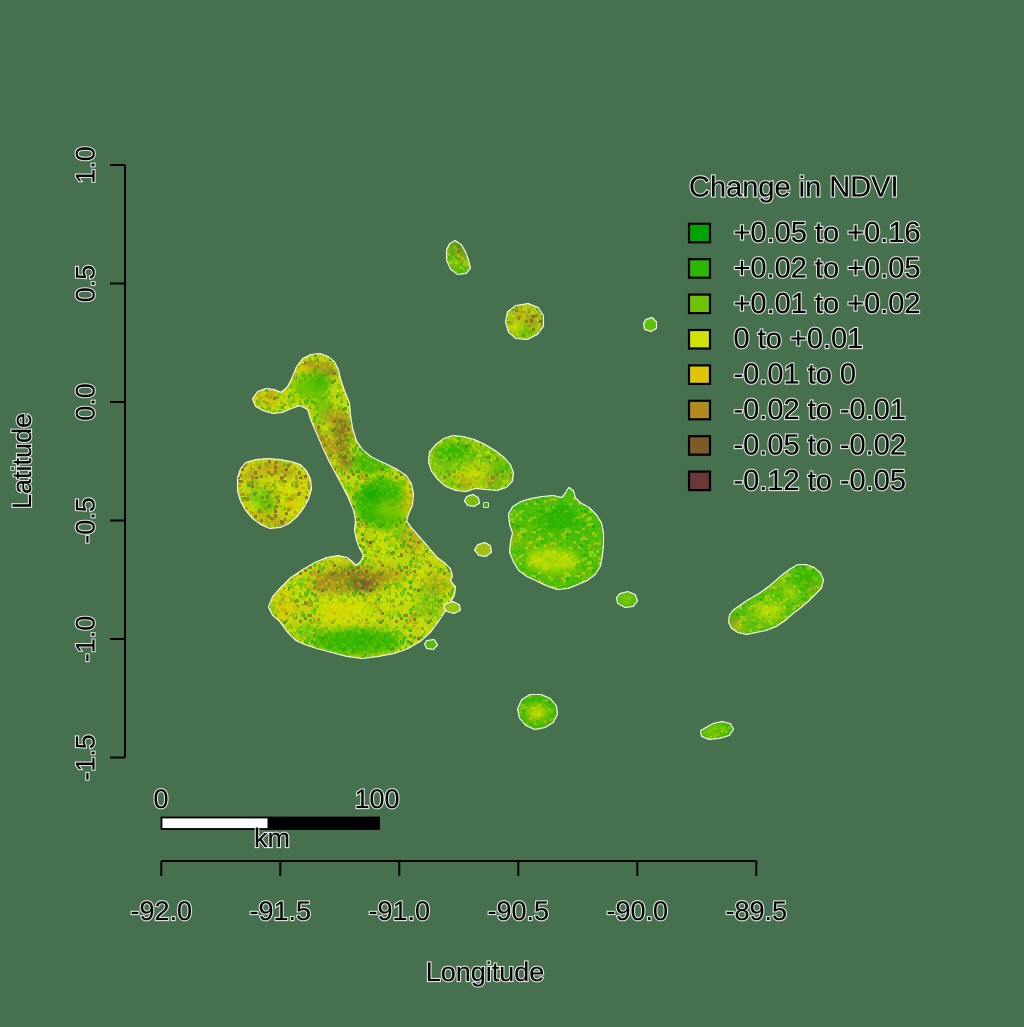 The height and width of the screenshot is (1027, 1024). Describe the element at coordinates (160, 799) in the screenshot. I see `svg-text: 0` at that location.